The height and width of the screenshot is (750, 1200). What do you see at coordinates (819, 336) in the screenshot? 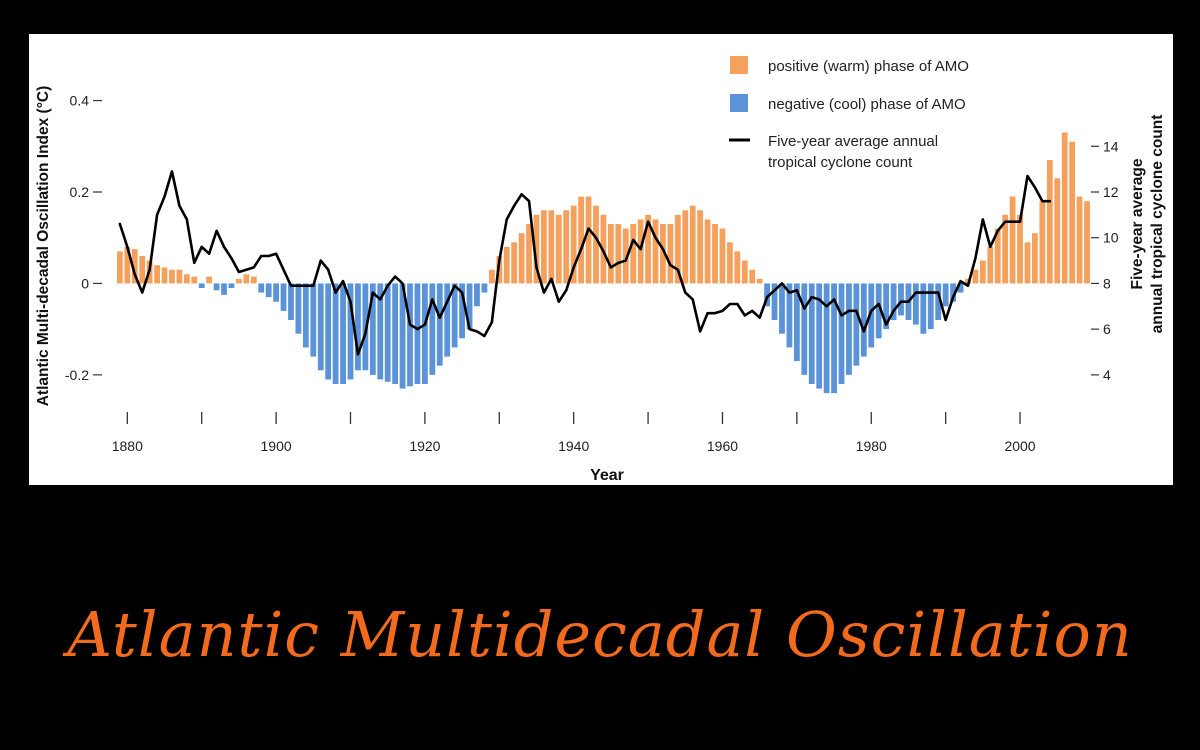
I see `amo-bar-1973` at bounding box center [819, 336].